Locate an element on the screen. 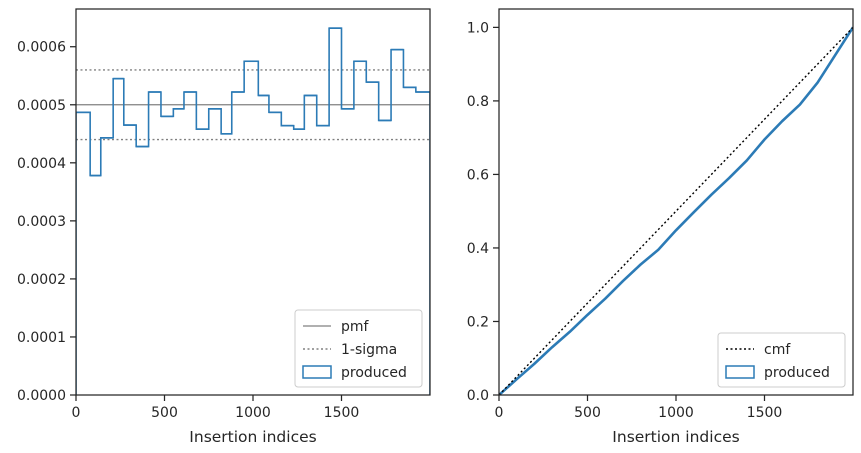 This screenshot has height=453, width=861. y-tick-label: 0.8 is located at coordinates (478, 102).